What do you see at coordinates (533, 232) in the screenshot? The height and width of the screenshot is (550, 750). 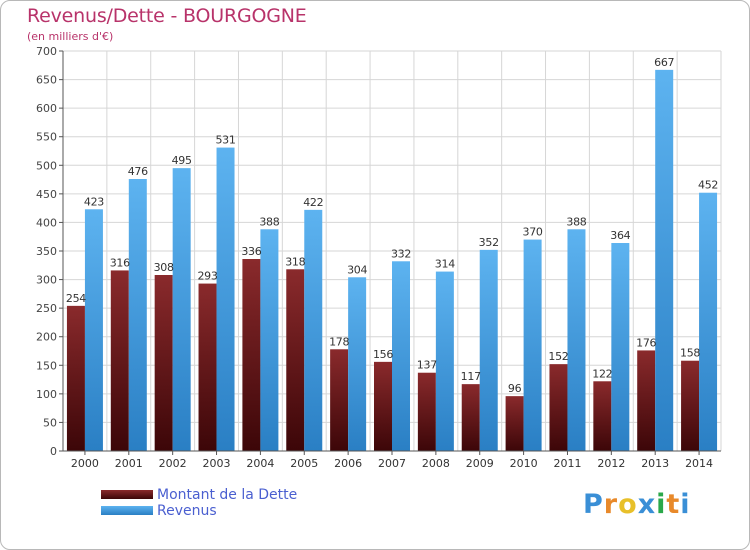 I see `data-label-revenue: 370` at bounding box center [533, 232].